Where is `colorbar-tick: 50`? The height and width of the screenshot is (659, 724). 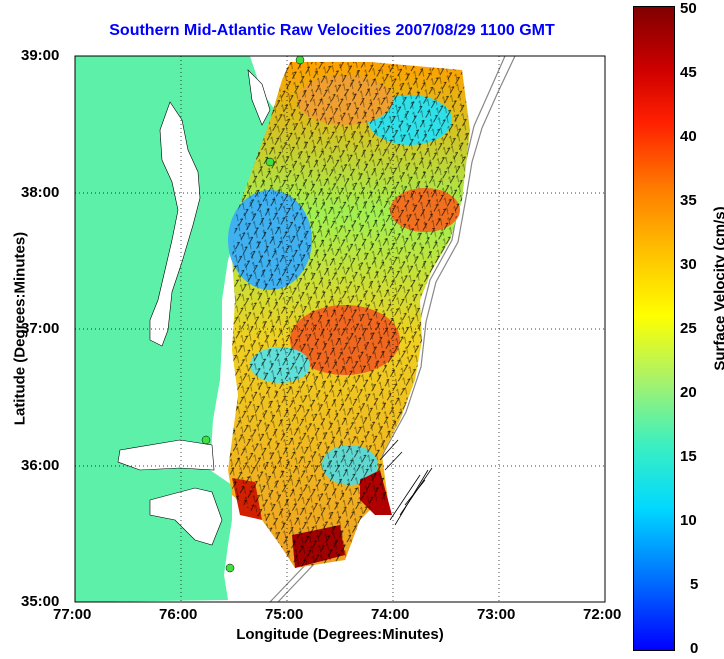 colorbar-tick: 50 is located at coordinates (688, 8).